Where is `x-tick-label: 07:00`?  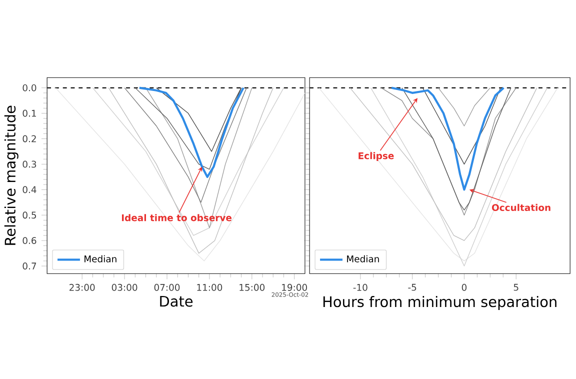
x-tick-label: 07:00 is located at coordinates (167, 287).